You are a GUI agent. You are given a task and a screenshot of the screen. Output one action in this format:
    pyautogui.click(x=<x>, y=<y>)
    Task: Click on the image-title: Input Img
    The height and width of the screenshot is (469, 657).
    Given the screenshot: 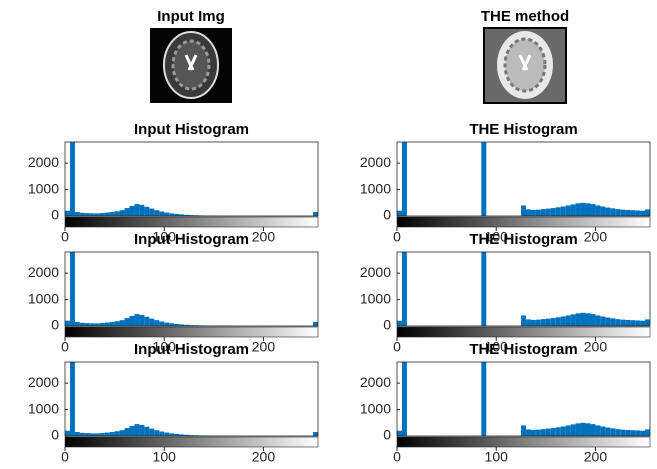 What is the action you would take?
    pyautogui.click(x=191, y=16)
    